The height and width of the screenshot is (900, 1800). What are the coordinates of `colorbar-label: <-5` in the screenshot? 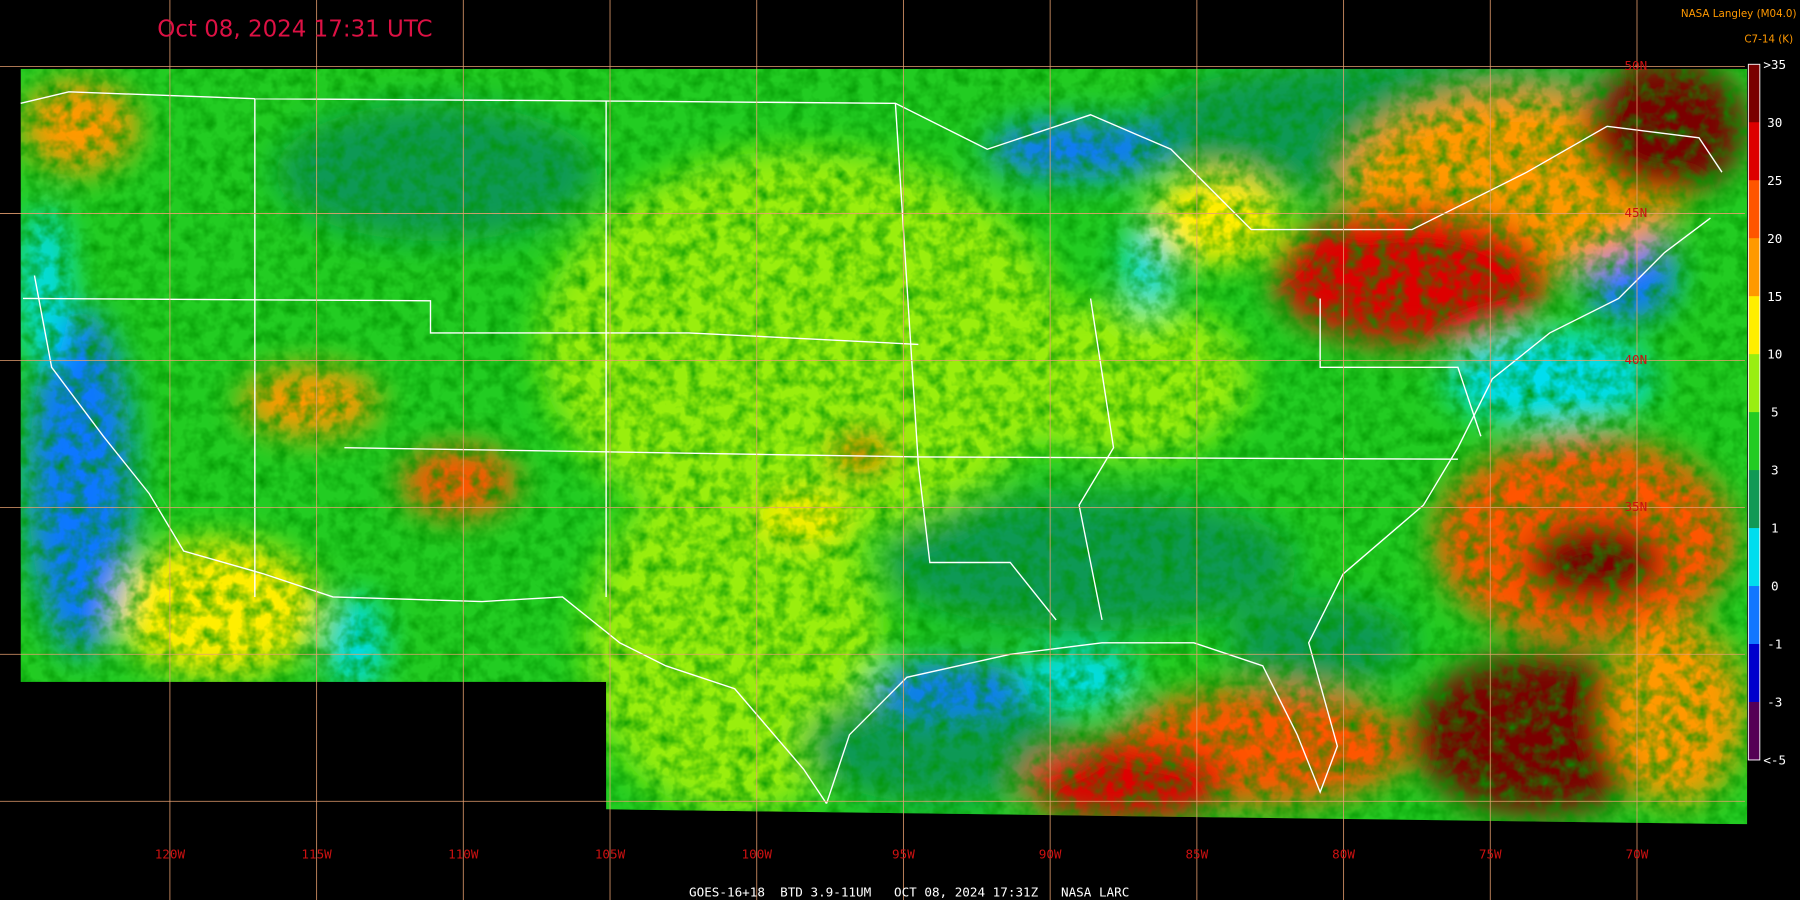 It's located at (1774, 760).